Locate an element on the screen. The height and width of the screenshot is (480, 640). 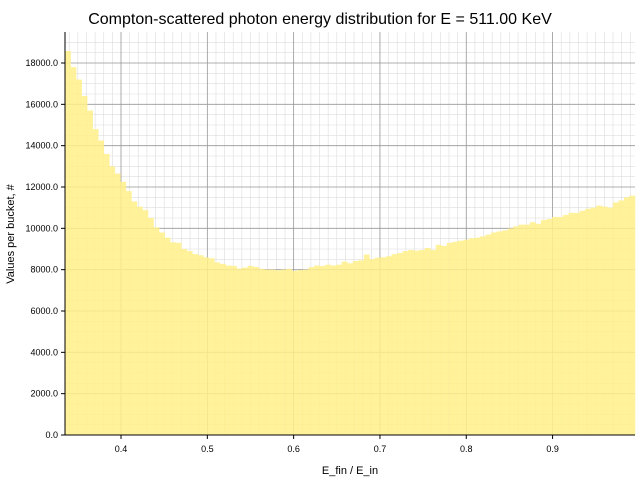
y-tick-label: 6000.0 is located at coordinates (44, 311).